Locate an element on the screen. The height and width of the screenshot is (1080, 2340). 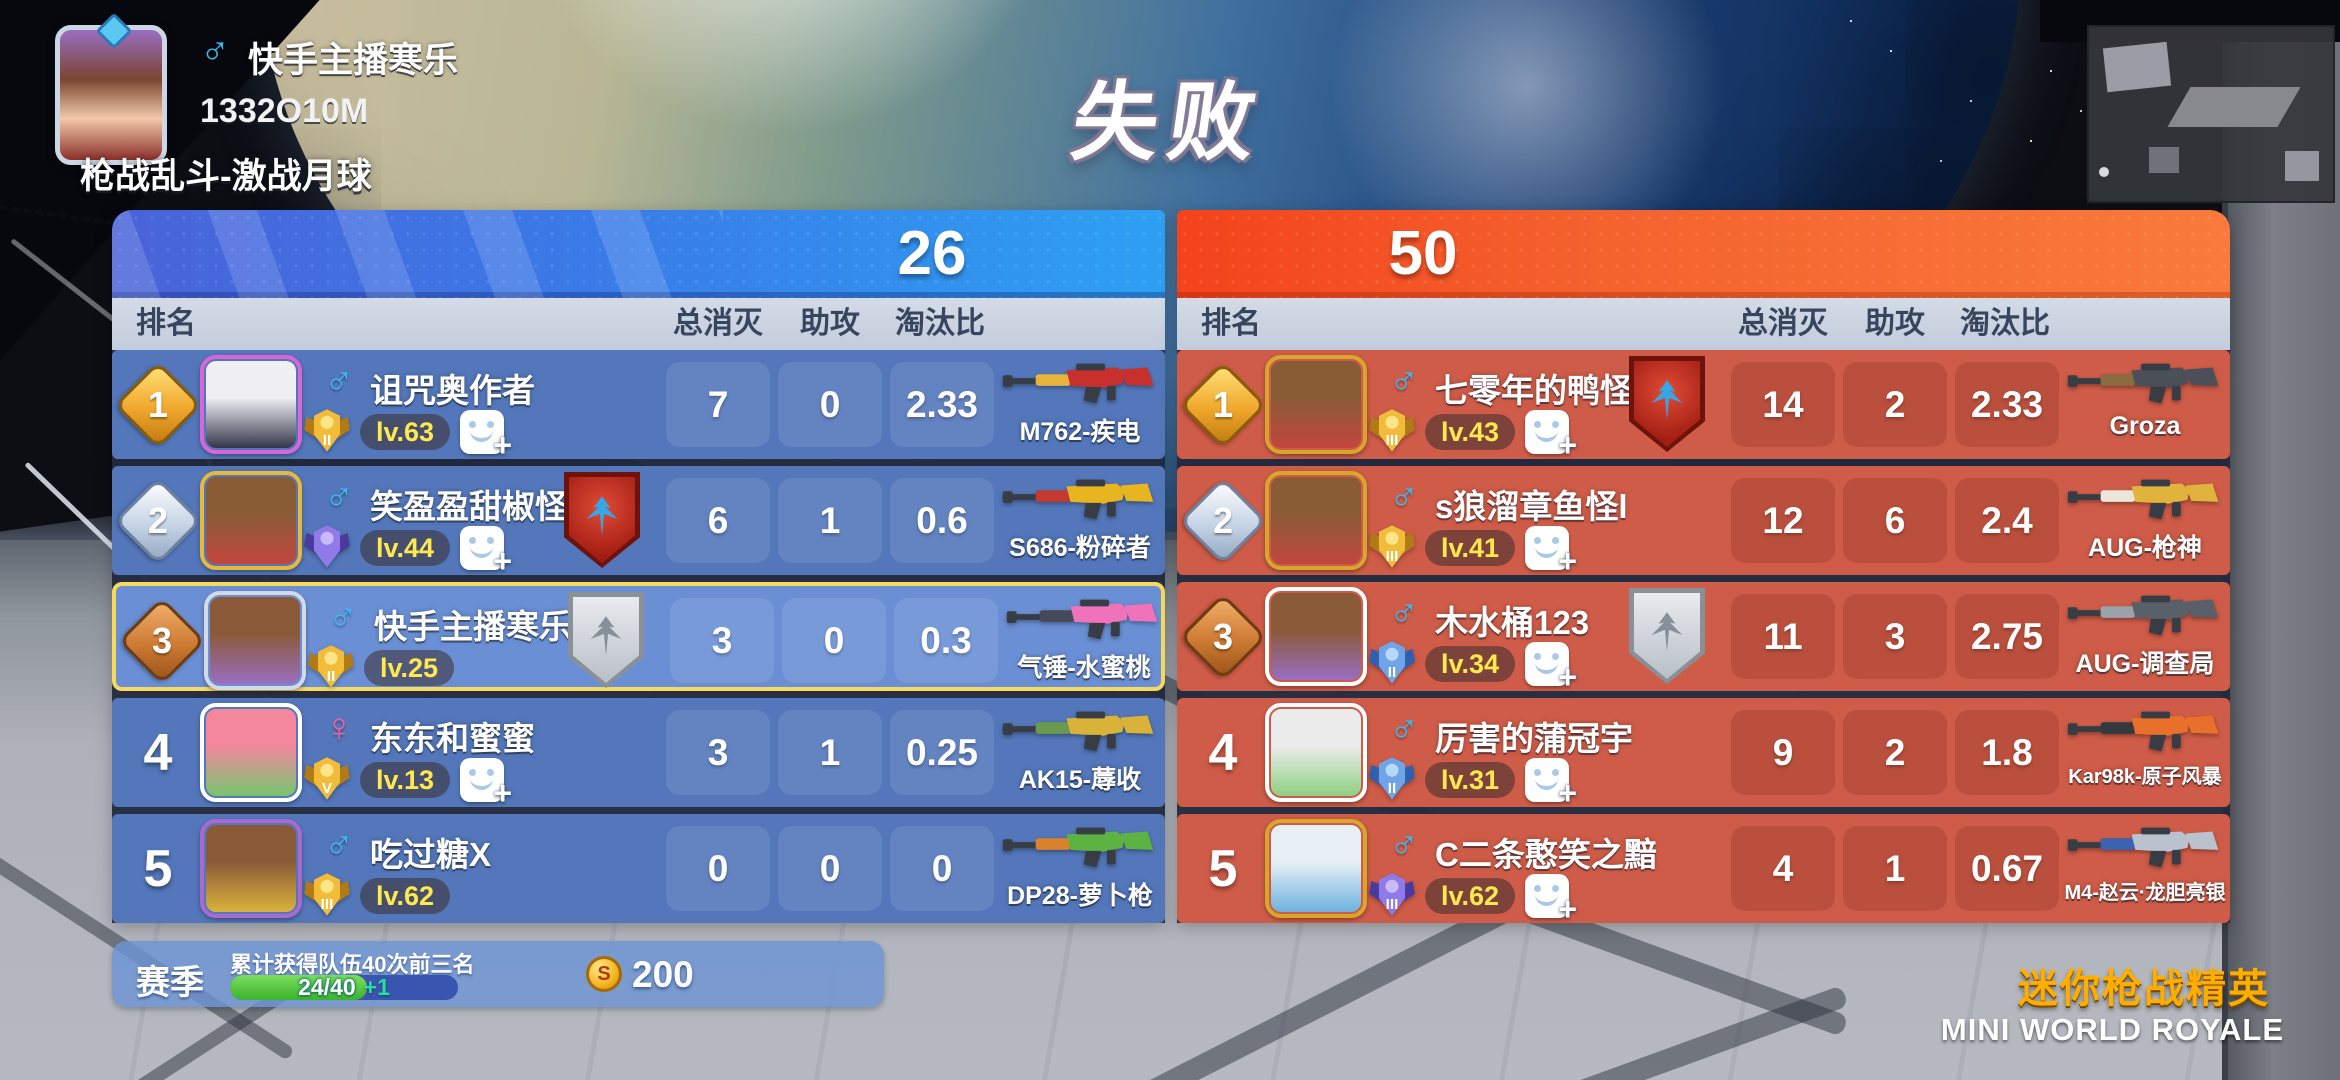
team-score: 50 is located at coordinates (1423, 253).